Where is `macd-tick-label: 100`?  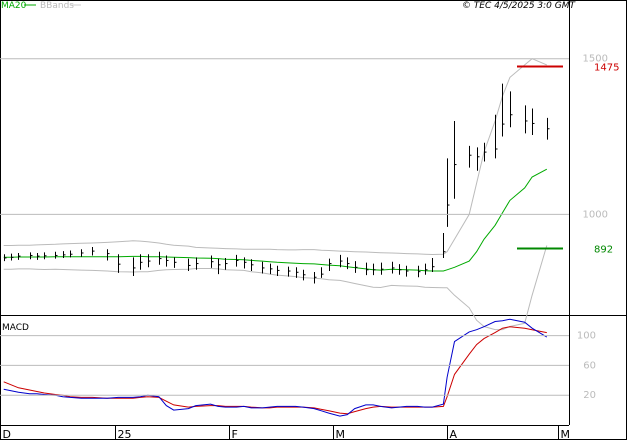 macd-tick-label: 100 is located at coordinates (586, 336).